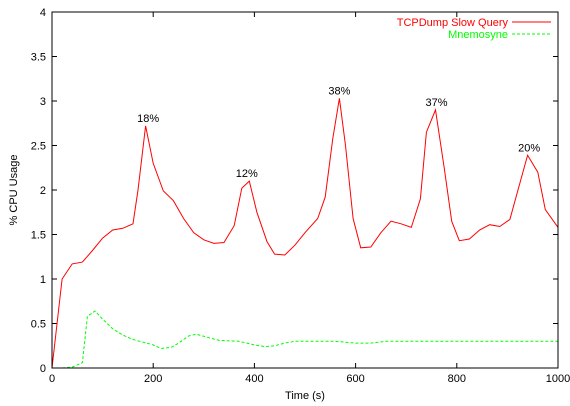  Describe the element at coordinates (43, 369) in the screenshot. I see `y-tick-label-0: 0` at that location.